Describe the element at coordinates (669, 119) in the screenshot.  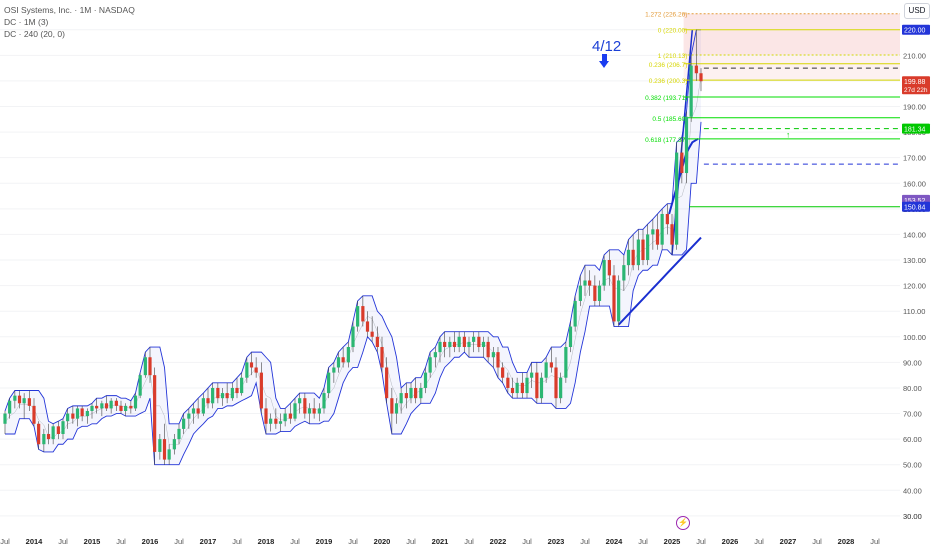
I see `fib-level-label: 0.5 (185.60)` at that location.